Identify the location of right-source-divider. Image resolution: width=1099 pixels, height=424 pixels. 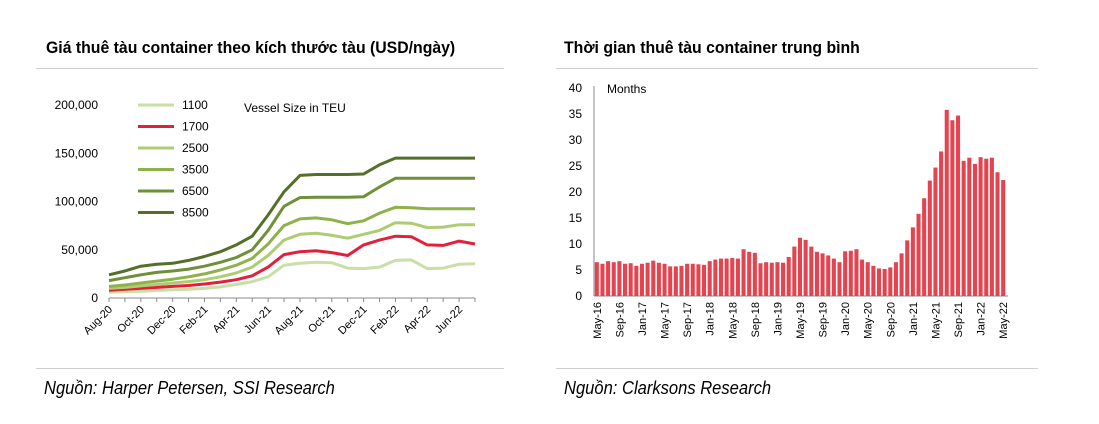
(797, 368).